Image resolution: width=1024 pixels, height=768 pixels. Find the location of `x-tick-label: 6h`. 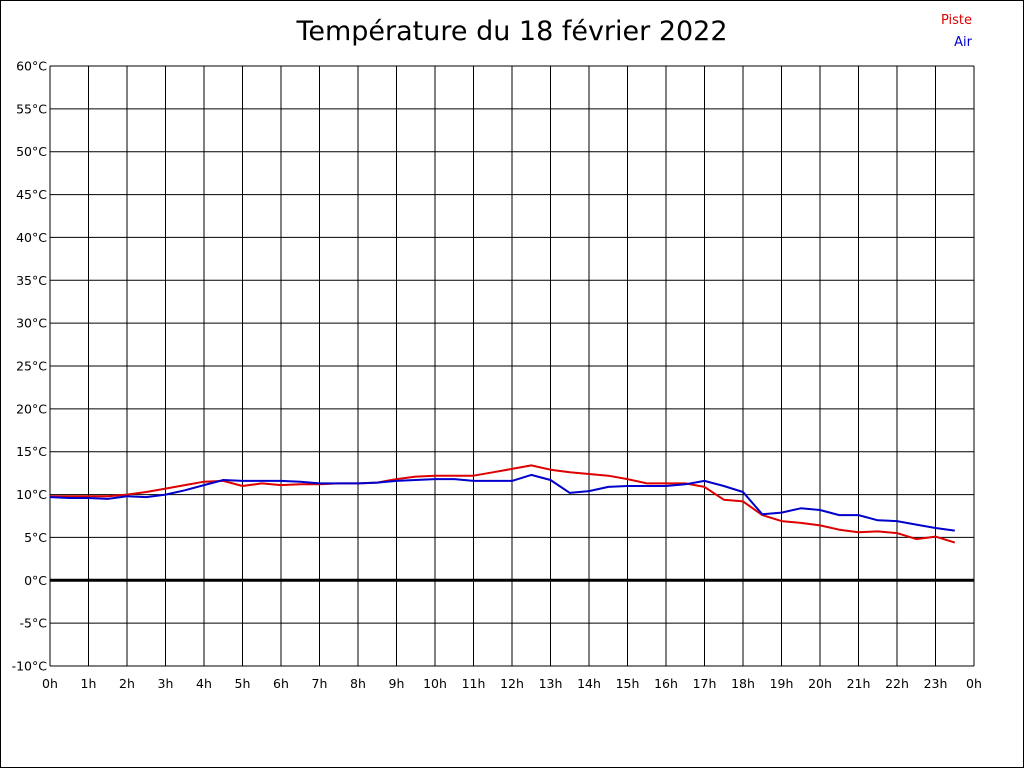

x-tick-label: 6h is located at coordinates (281, 683).